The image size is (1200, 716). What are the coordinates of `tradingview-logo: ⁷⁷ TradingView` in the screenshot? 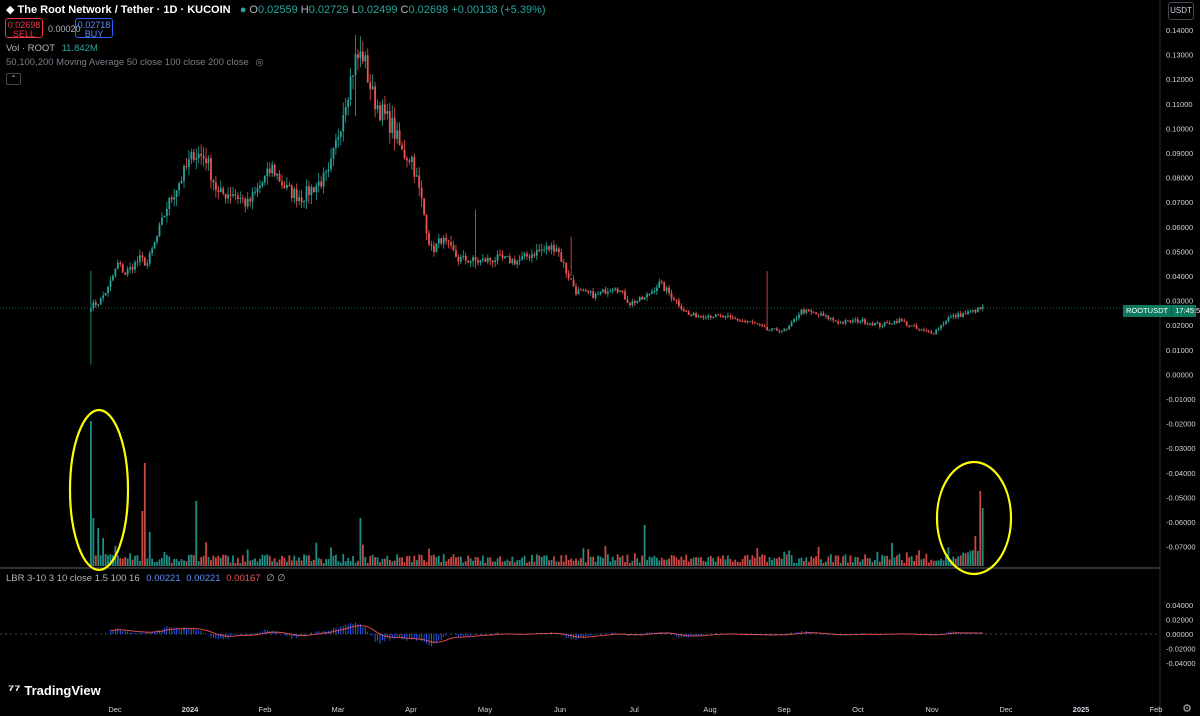 It's located at (54, 690).